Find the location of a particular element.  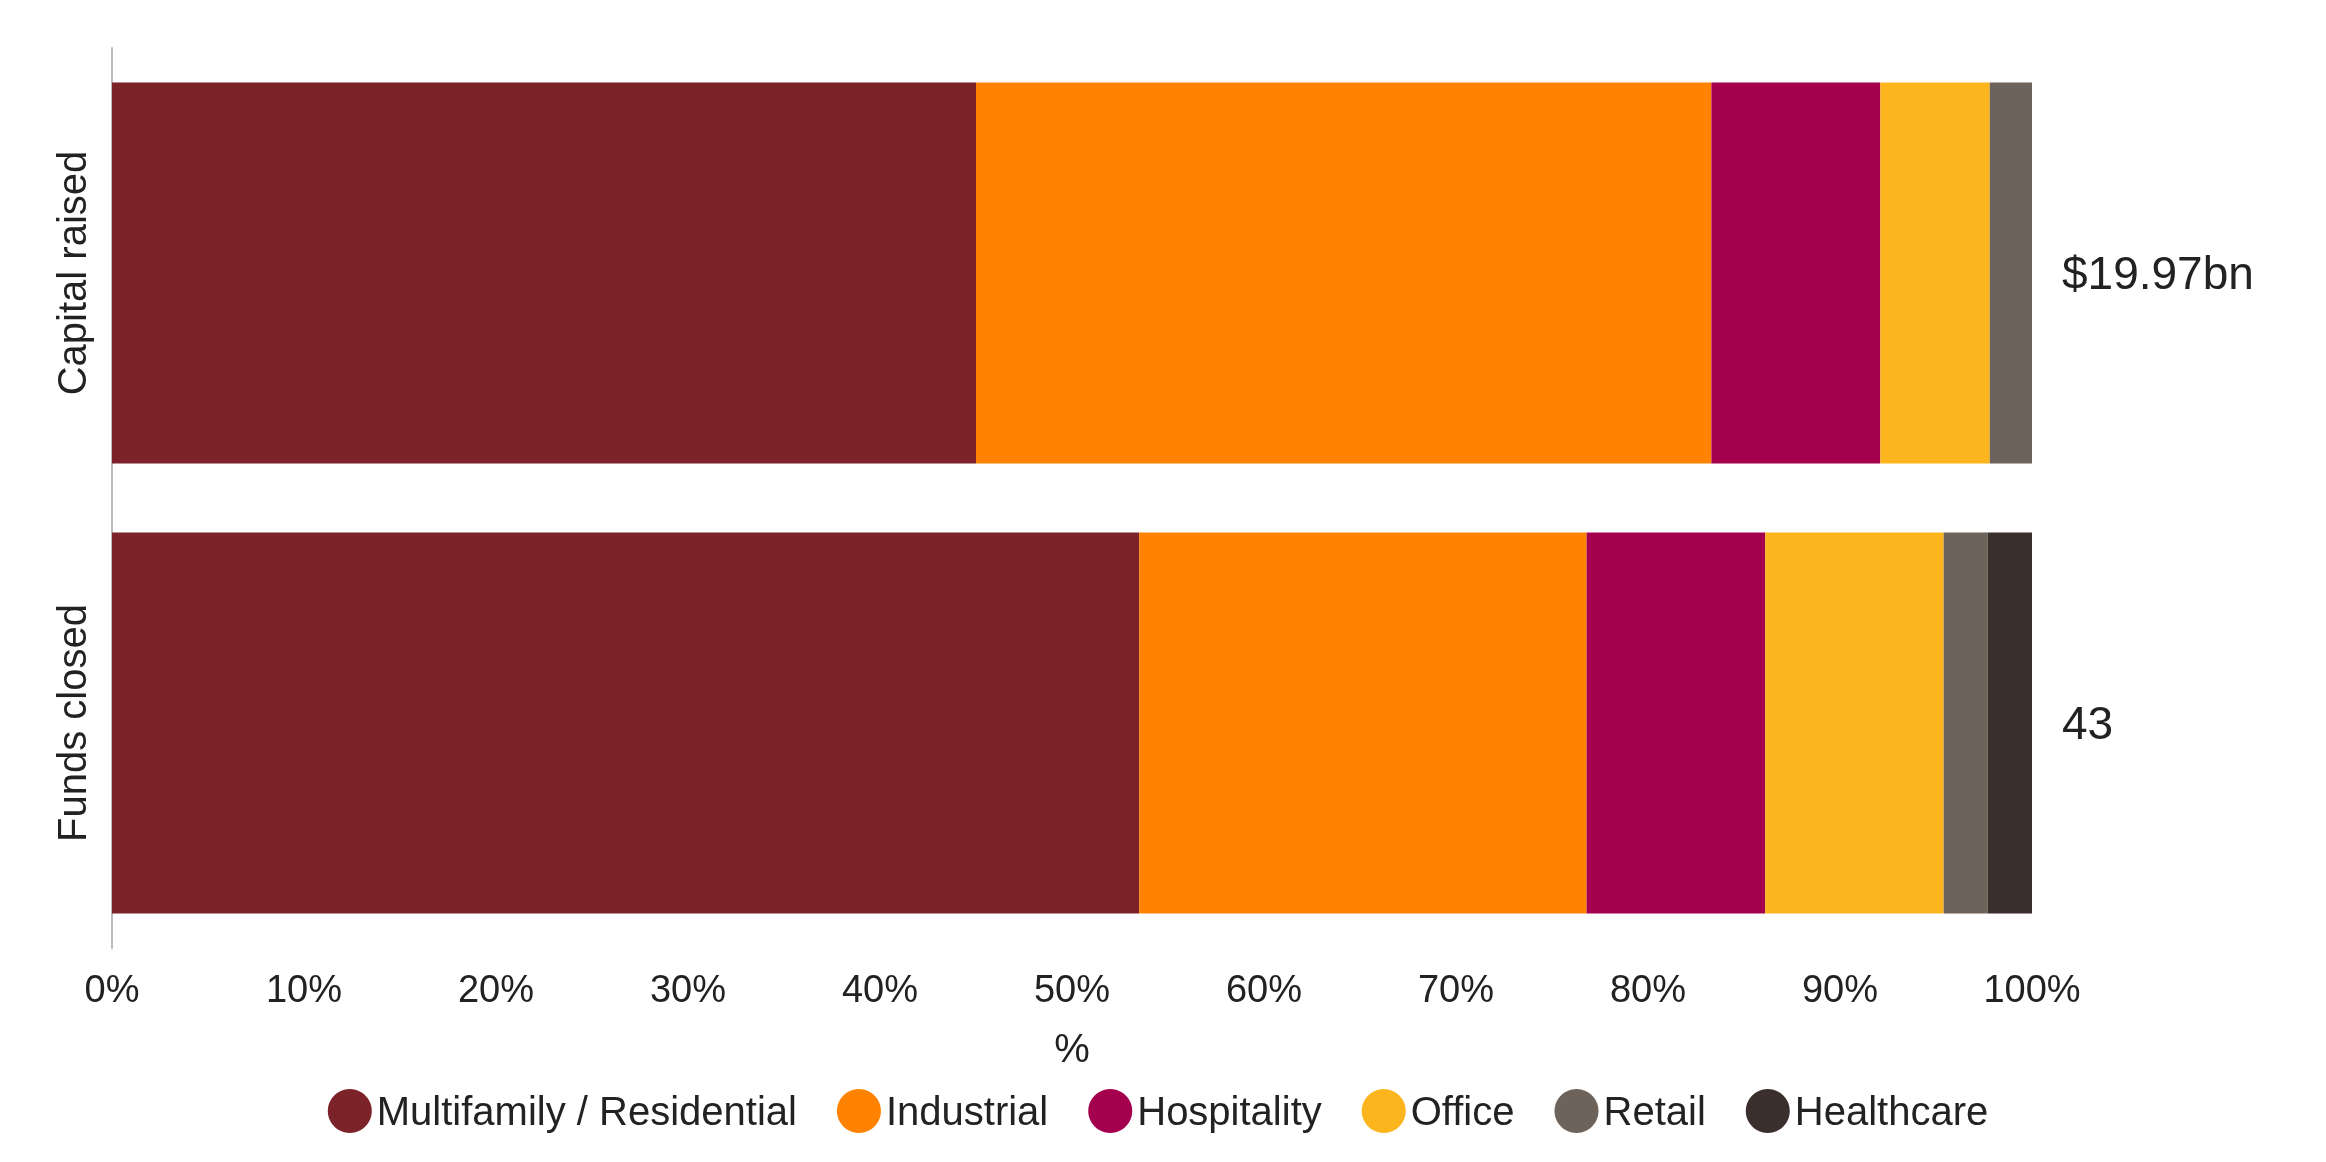

x-tick-label: 90% is located at coordinates (1840, 989).